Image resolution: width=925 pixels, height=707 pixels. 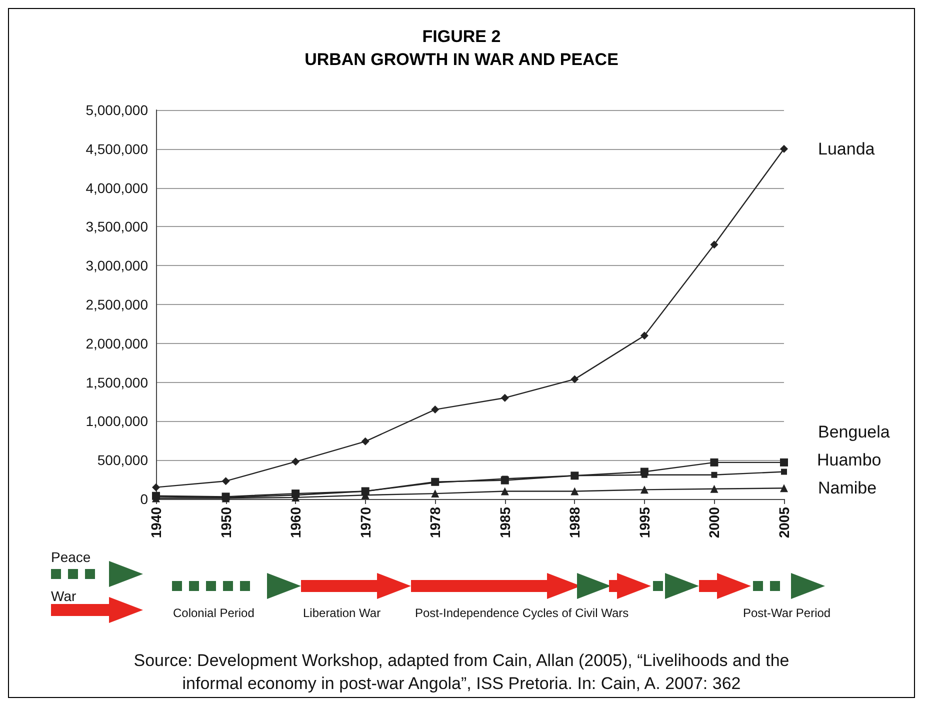 What do you see at coordinates (156, 522) in the screenshot?
I see `x-tick-label: 1940` at bounding box center [156, 522].